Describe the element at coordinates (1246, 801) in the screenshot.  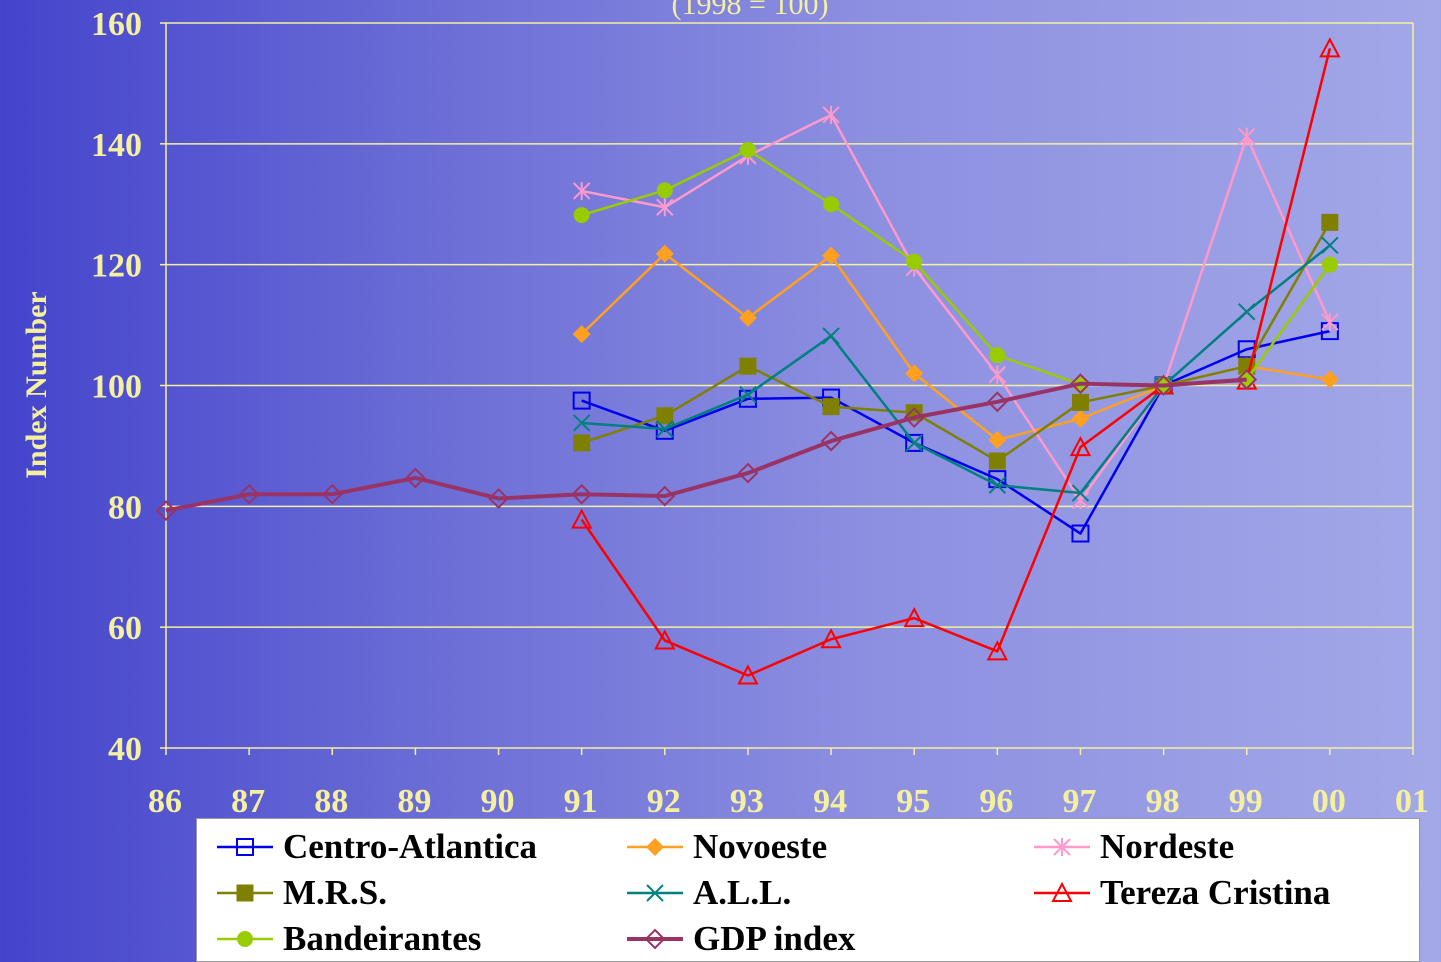
I see `x-tick-label: 99` at that location.